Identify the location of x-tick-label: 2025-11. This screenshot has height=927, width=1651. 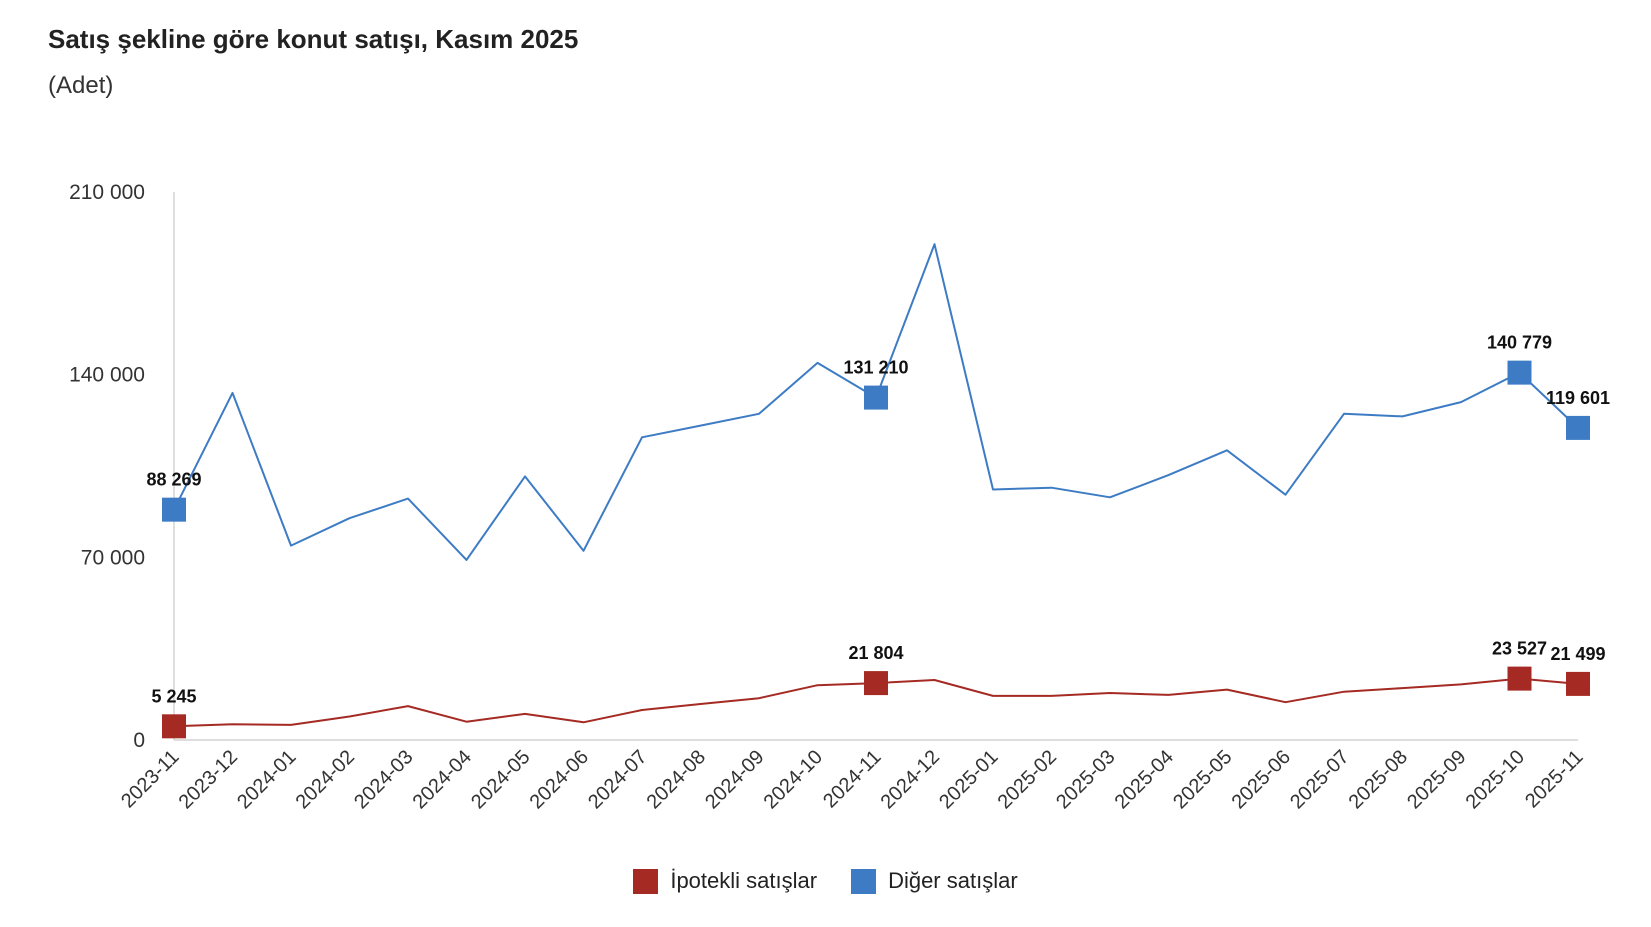
(1554, 779).